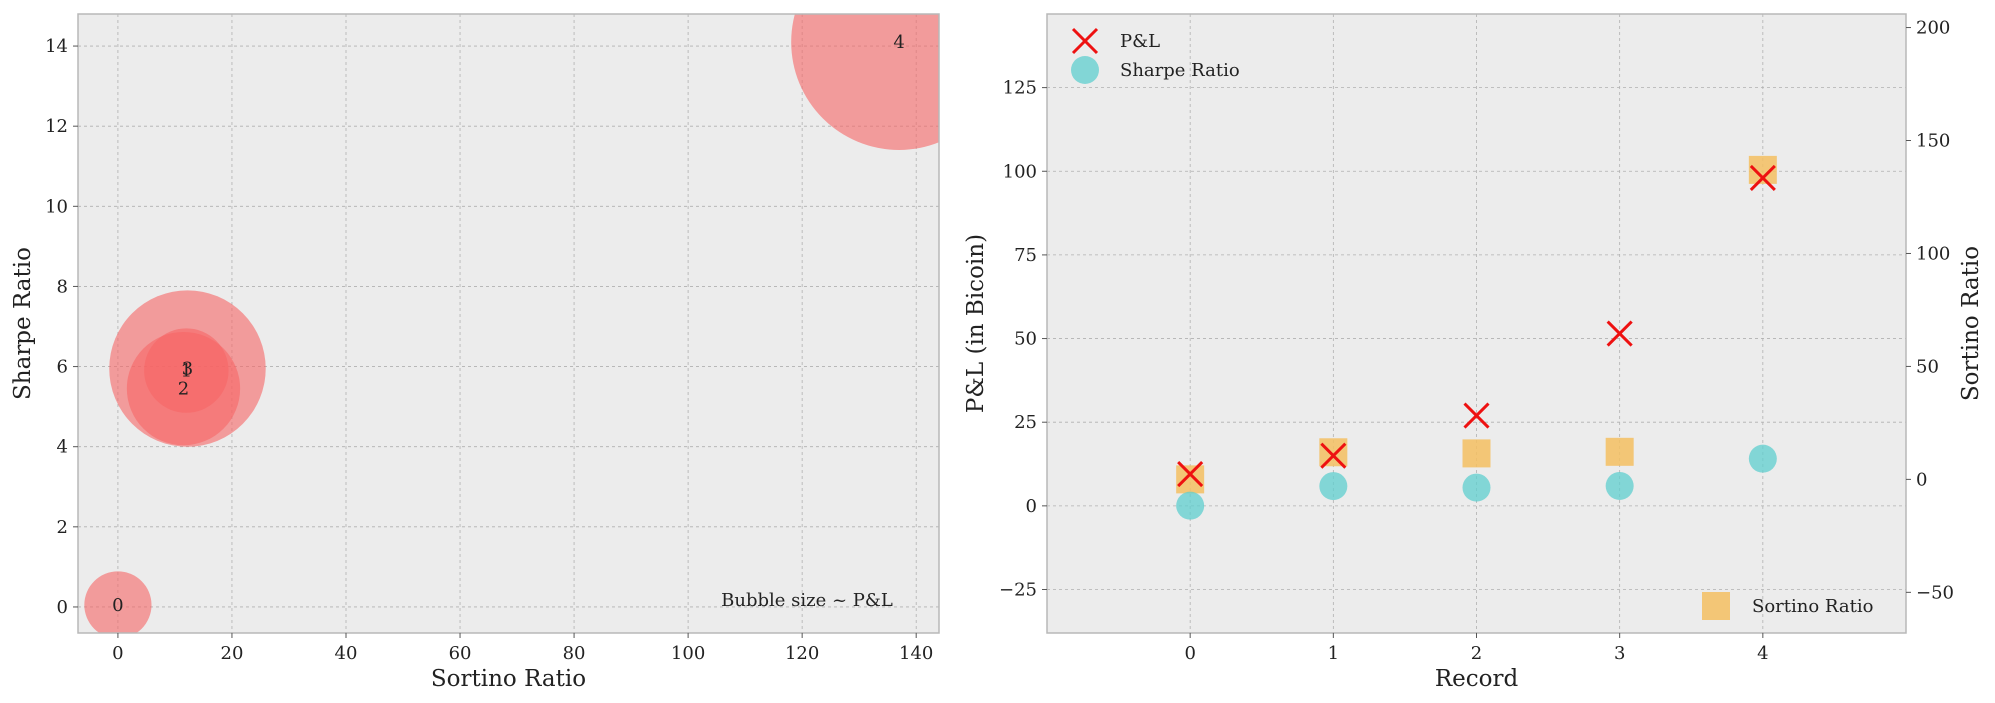  I want to click on y2-axis-label: Sortino Ratio, so click(1971, 323).